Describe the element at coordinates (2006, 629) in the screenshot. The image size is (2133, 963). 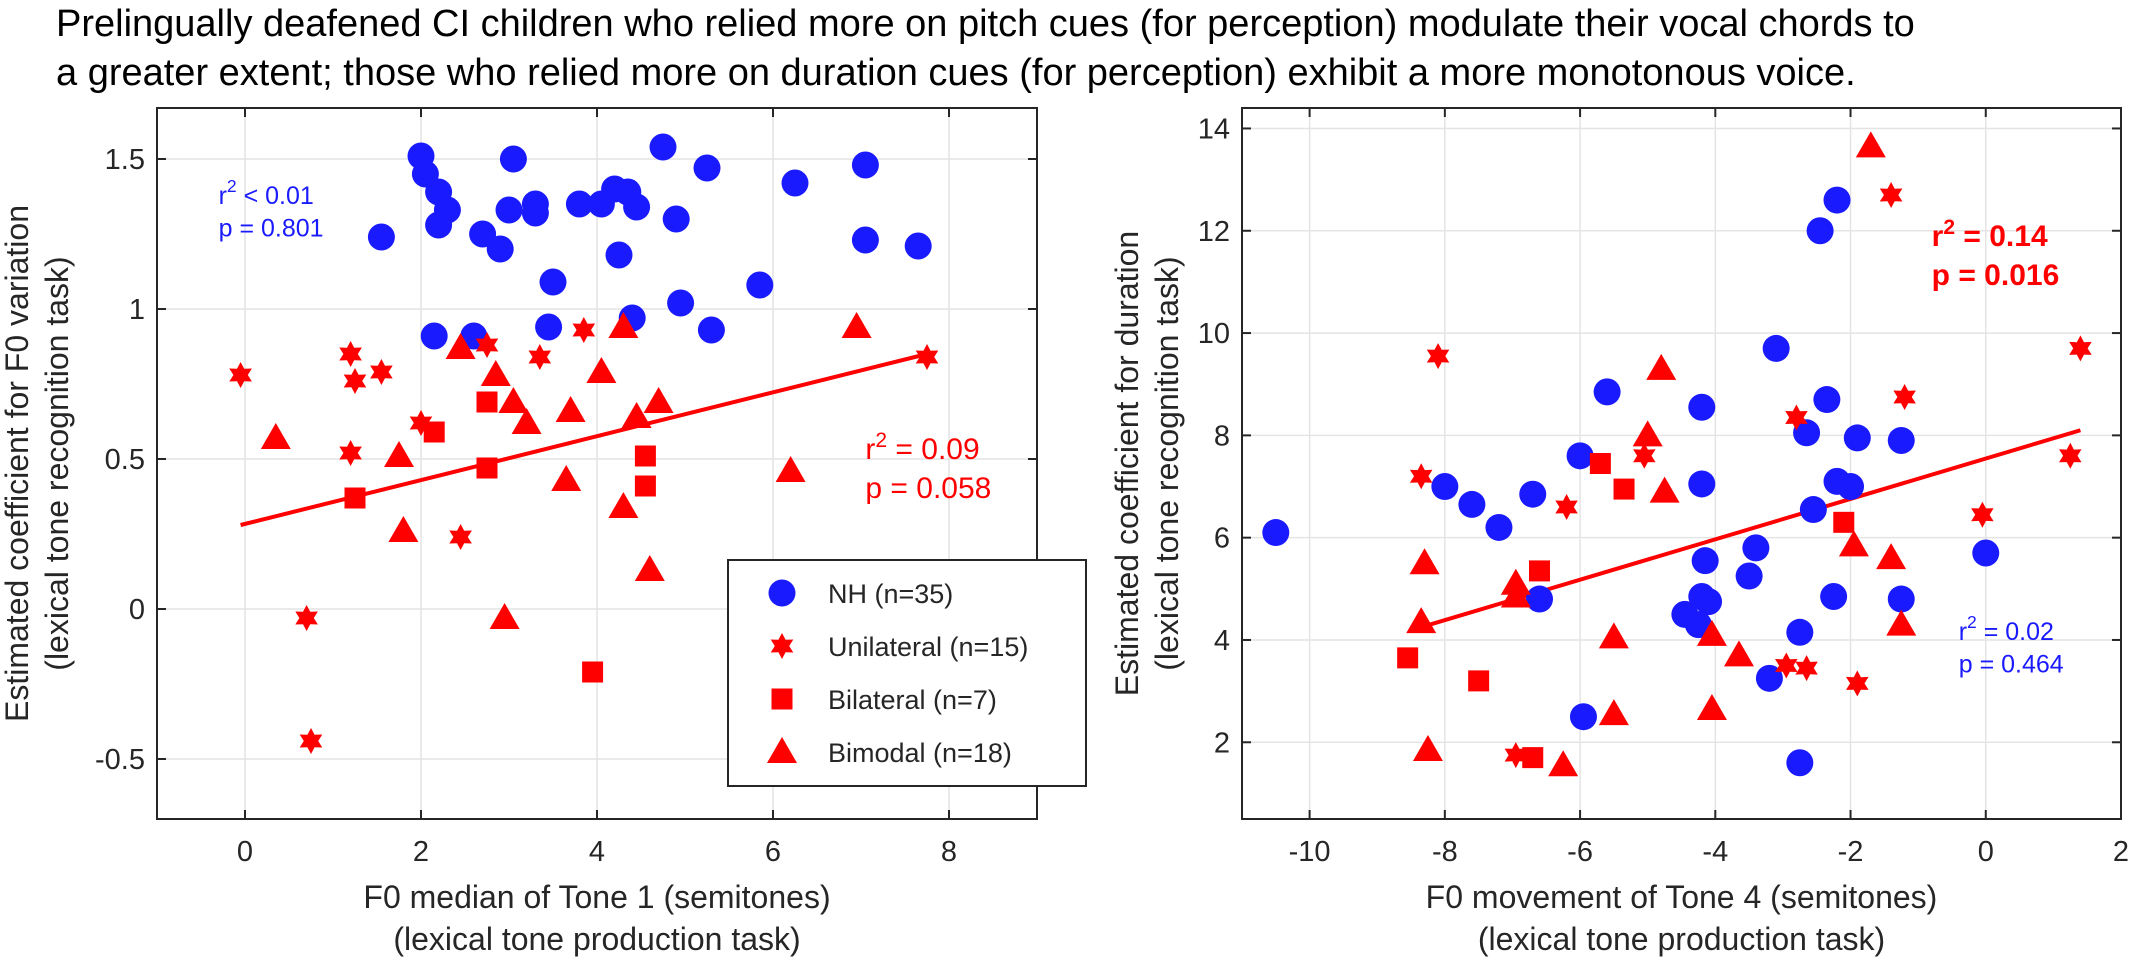
I see `r-squared-annotation: r2 = 0.02` at that location.